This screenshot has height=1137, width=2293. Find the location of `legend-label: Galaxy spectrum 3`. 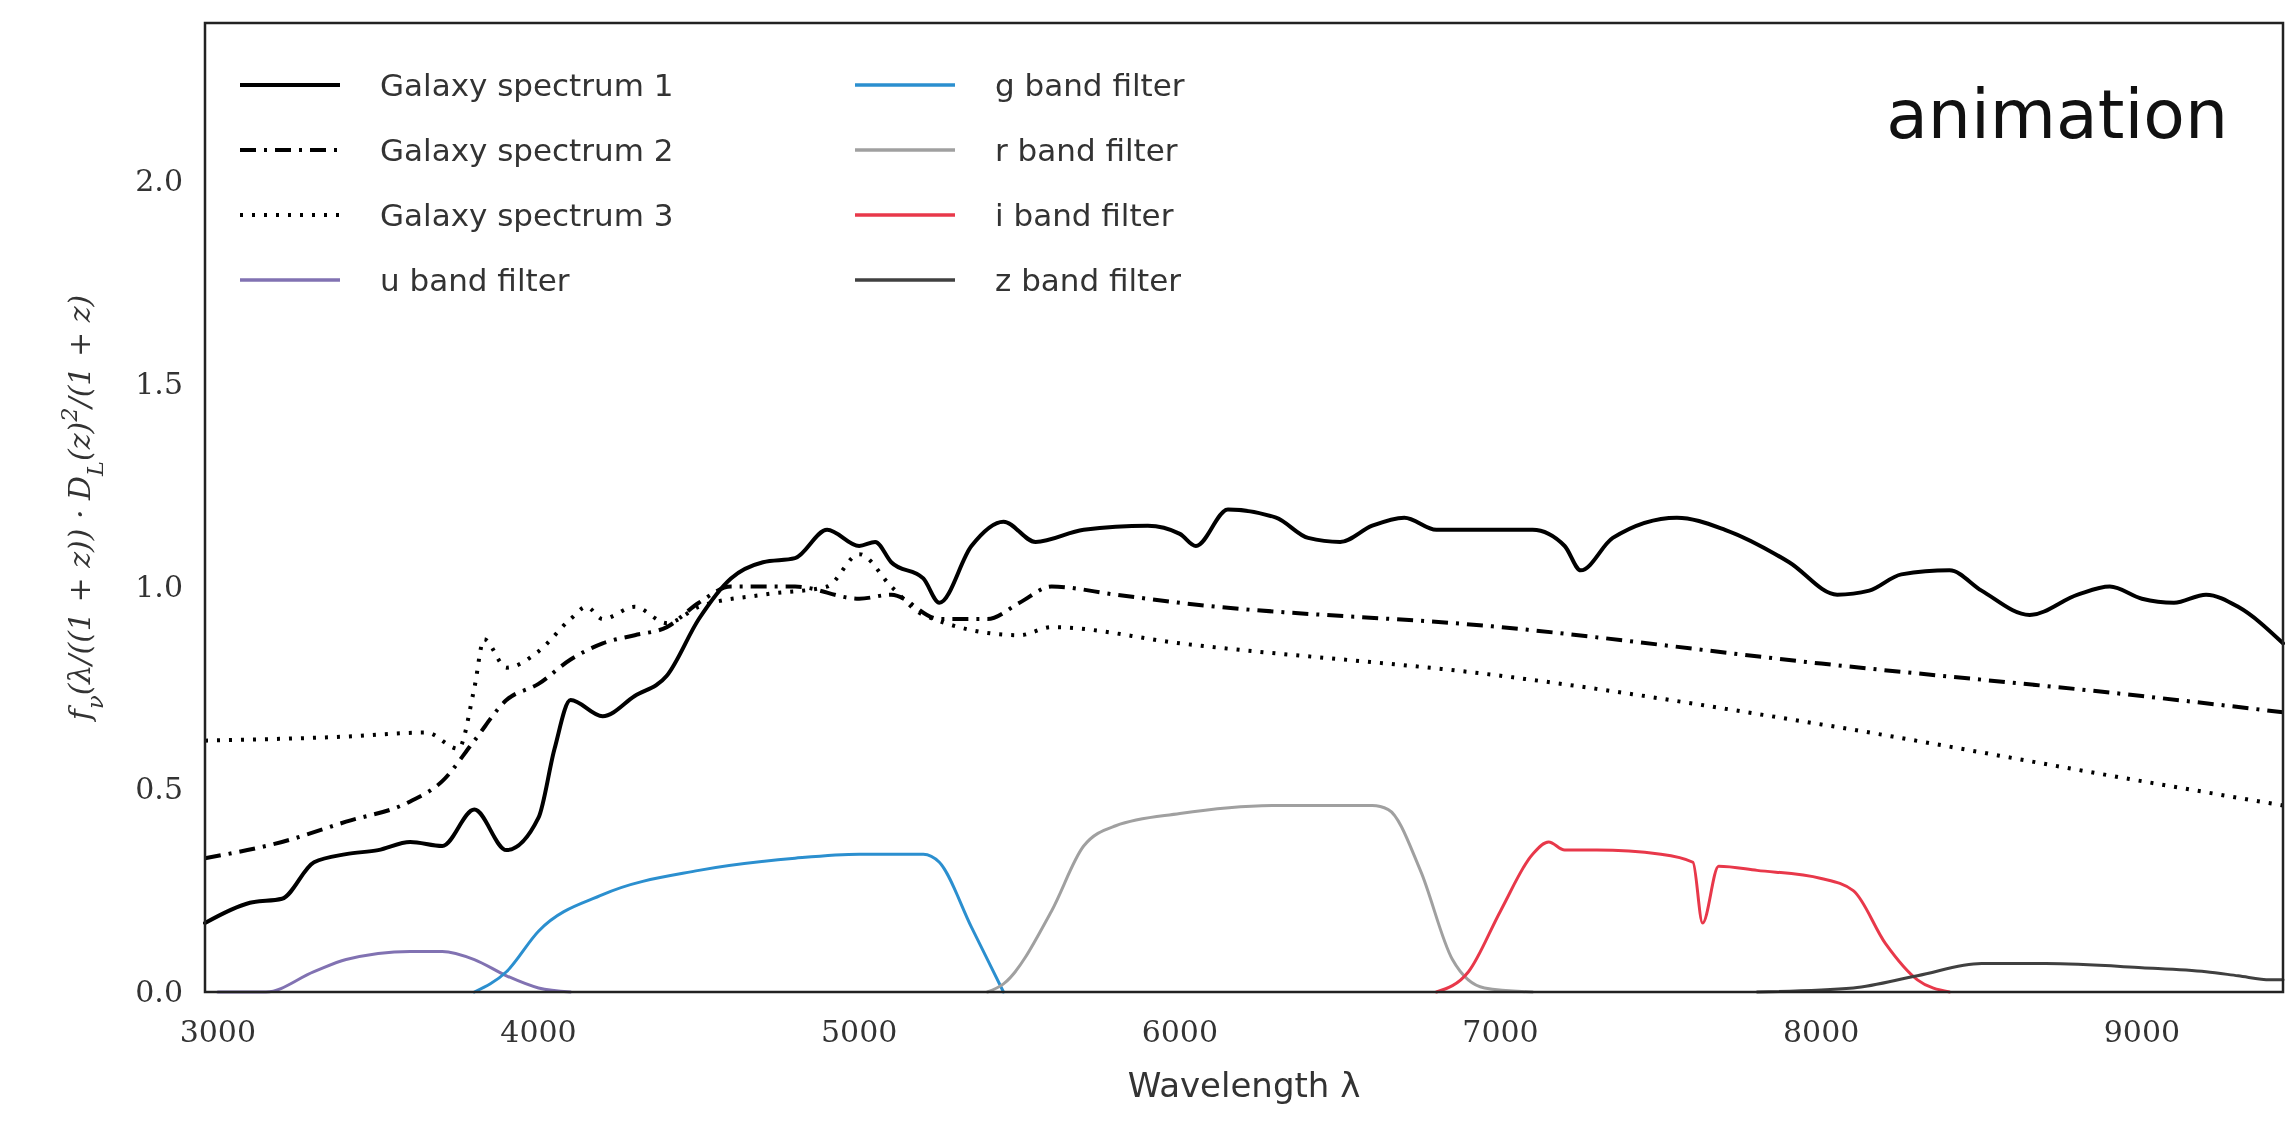

legend-label: Galaxy spectrum 3 is located at coordinates (527, 215).